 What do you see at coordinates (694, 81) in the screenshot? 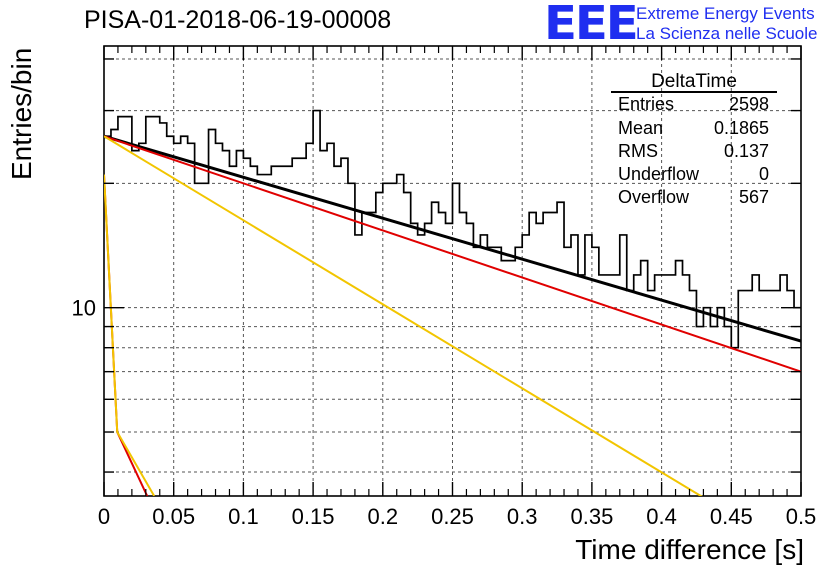
I see `stats-box-name: DeltaTime` at bounding box center [694, 81].